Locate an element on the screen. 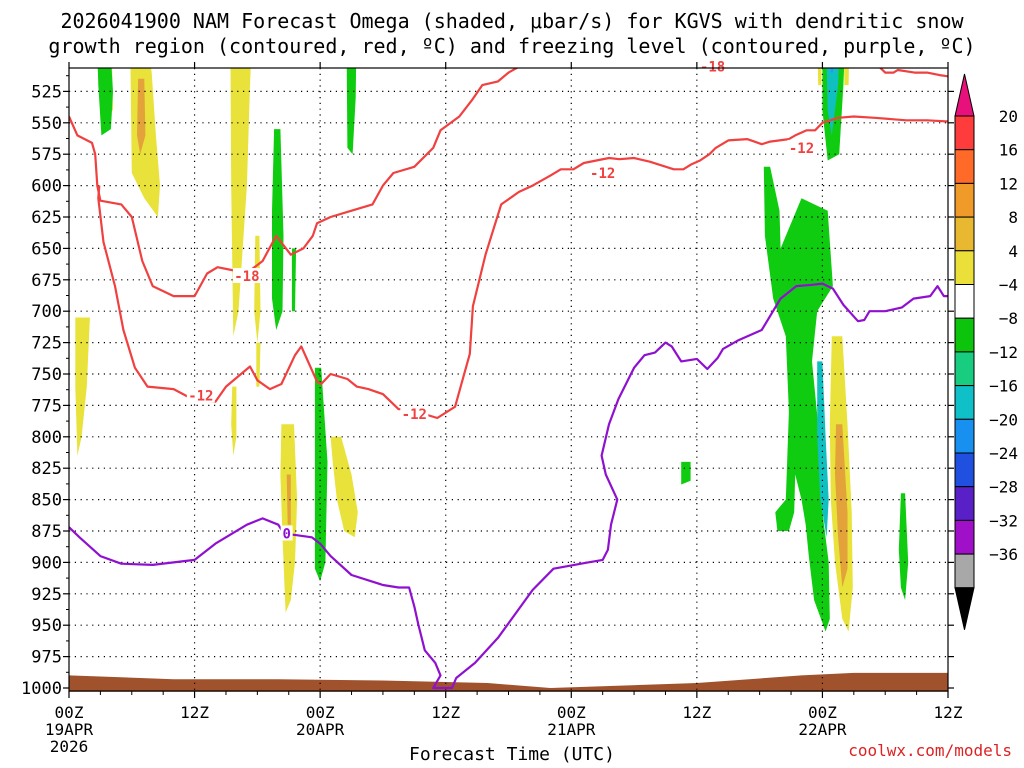 This screenshot has width=1024, height=768. colorbar-label: −20 is located at coordinates (1003, 419).